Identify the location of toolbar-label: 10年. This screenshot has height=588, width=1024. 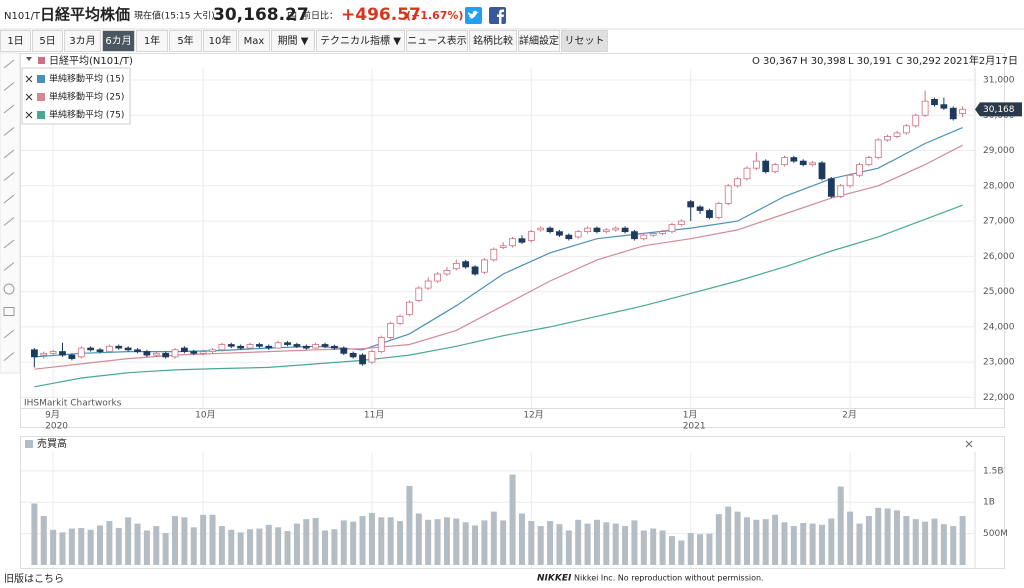
(220, 40).